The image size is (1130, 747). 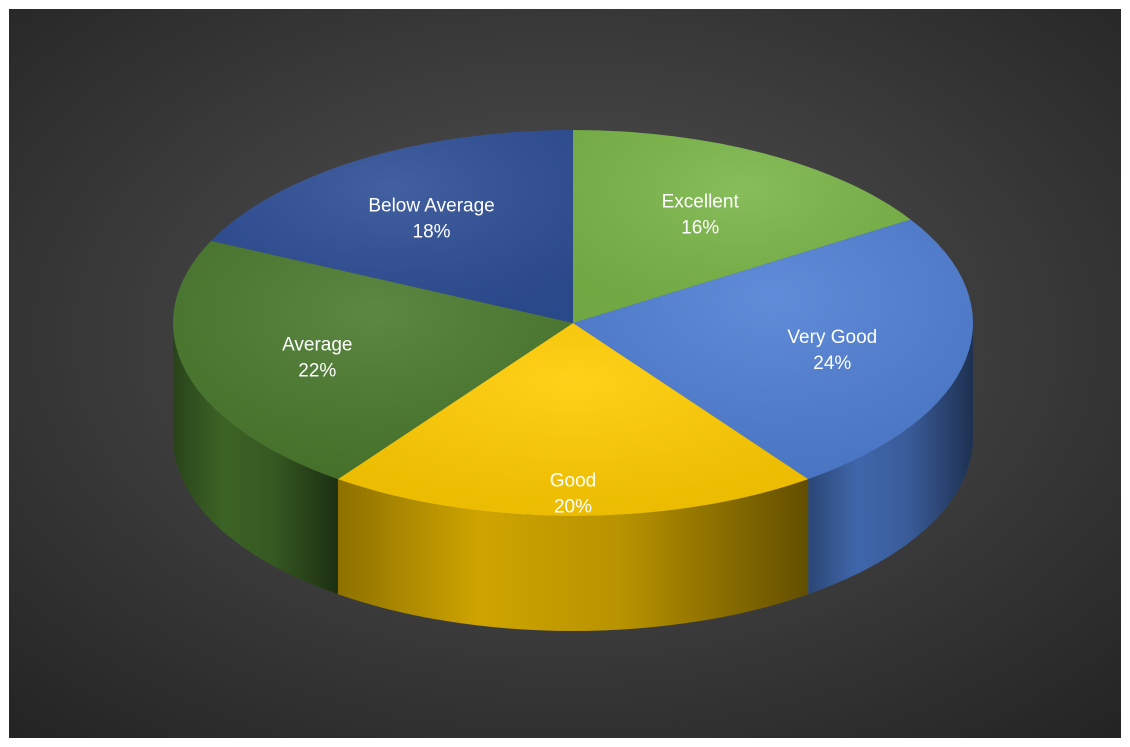 I want to click on slice-pct-excellent: 16%, so click(x=700, y=227).